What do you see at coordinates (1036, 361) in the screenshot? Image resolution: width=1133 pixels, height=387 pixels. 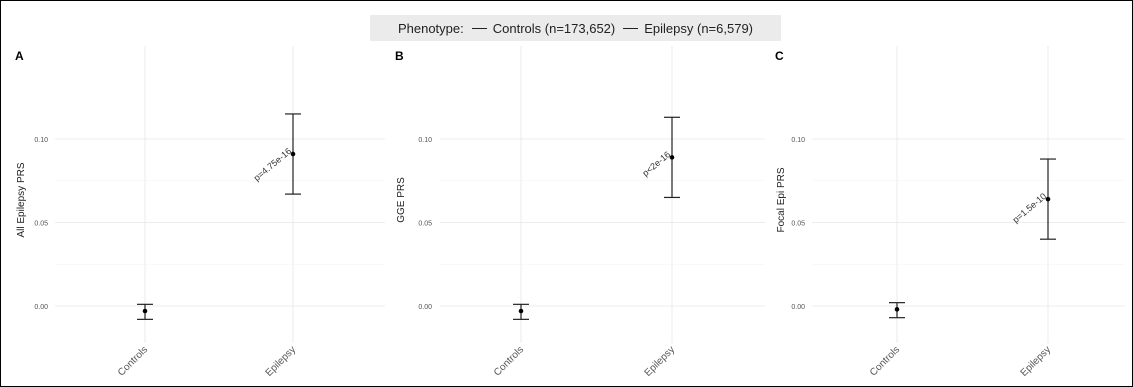 I see `panel-c-xtick-label: Epilepsy` at bounding box center [1036, 361].